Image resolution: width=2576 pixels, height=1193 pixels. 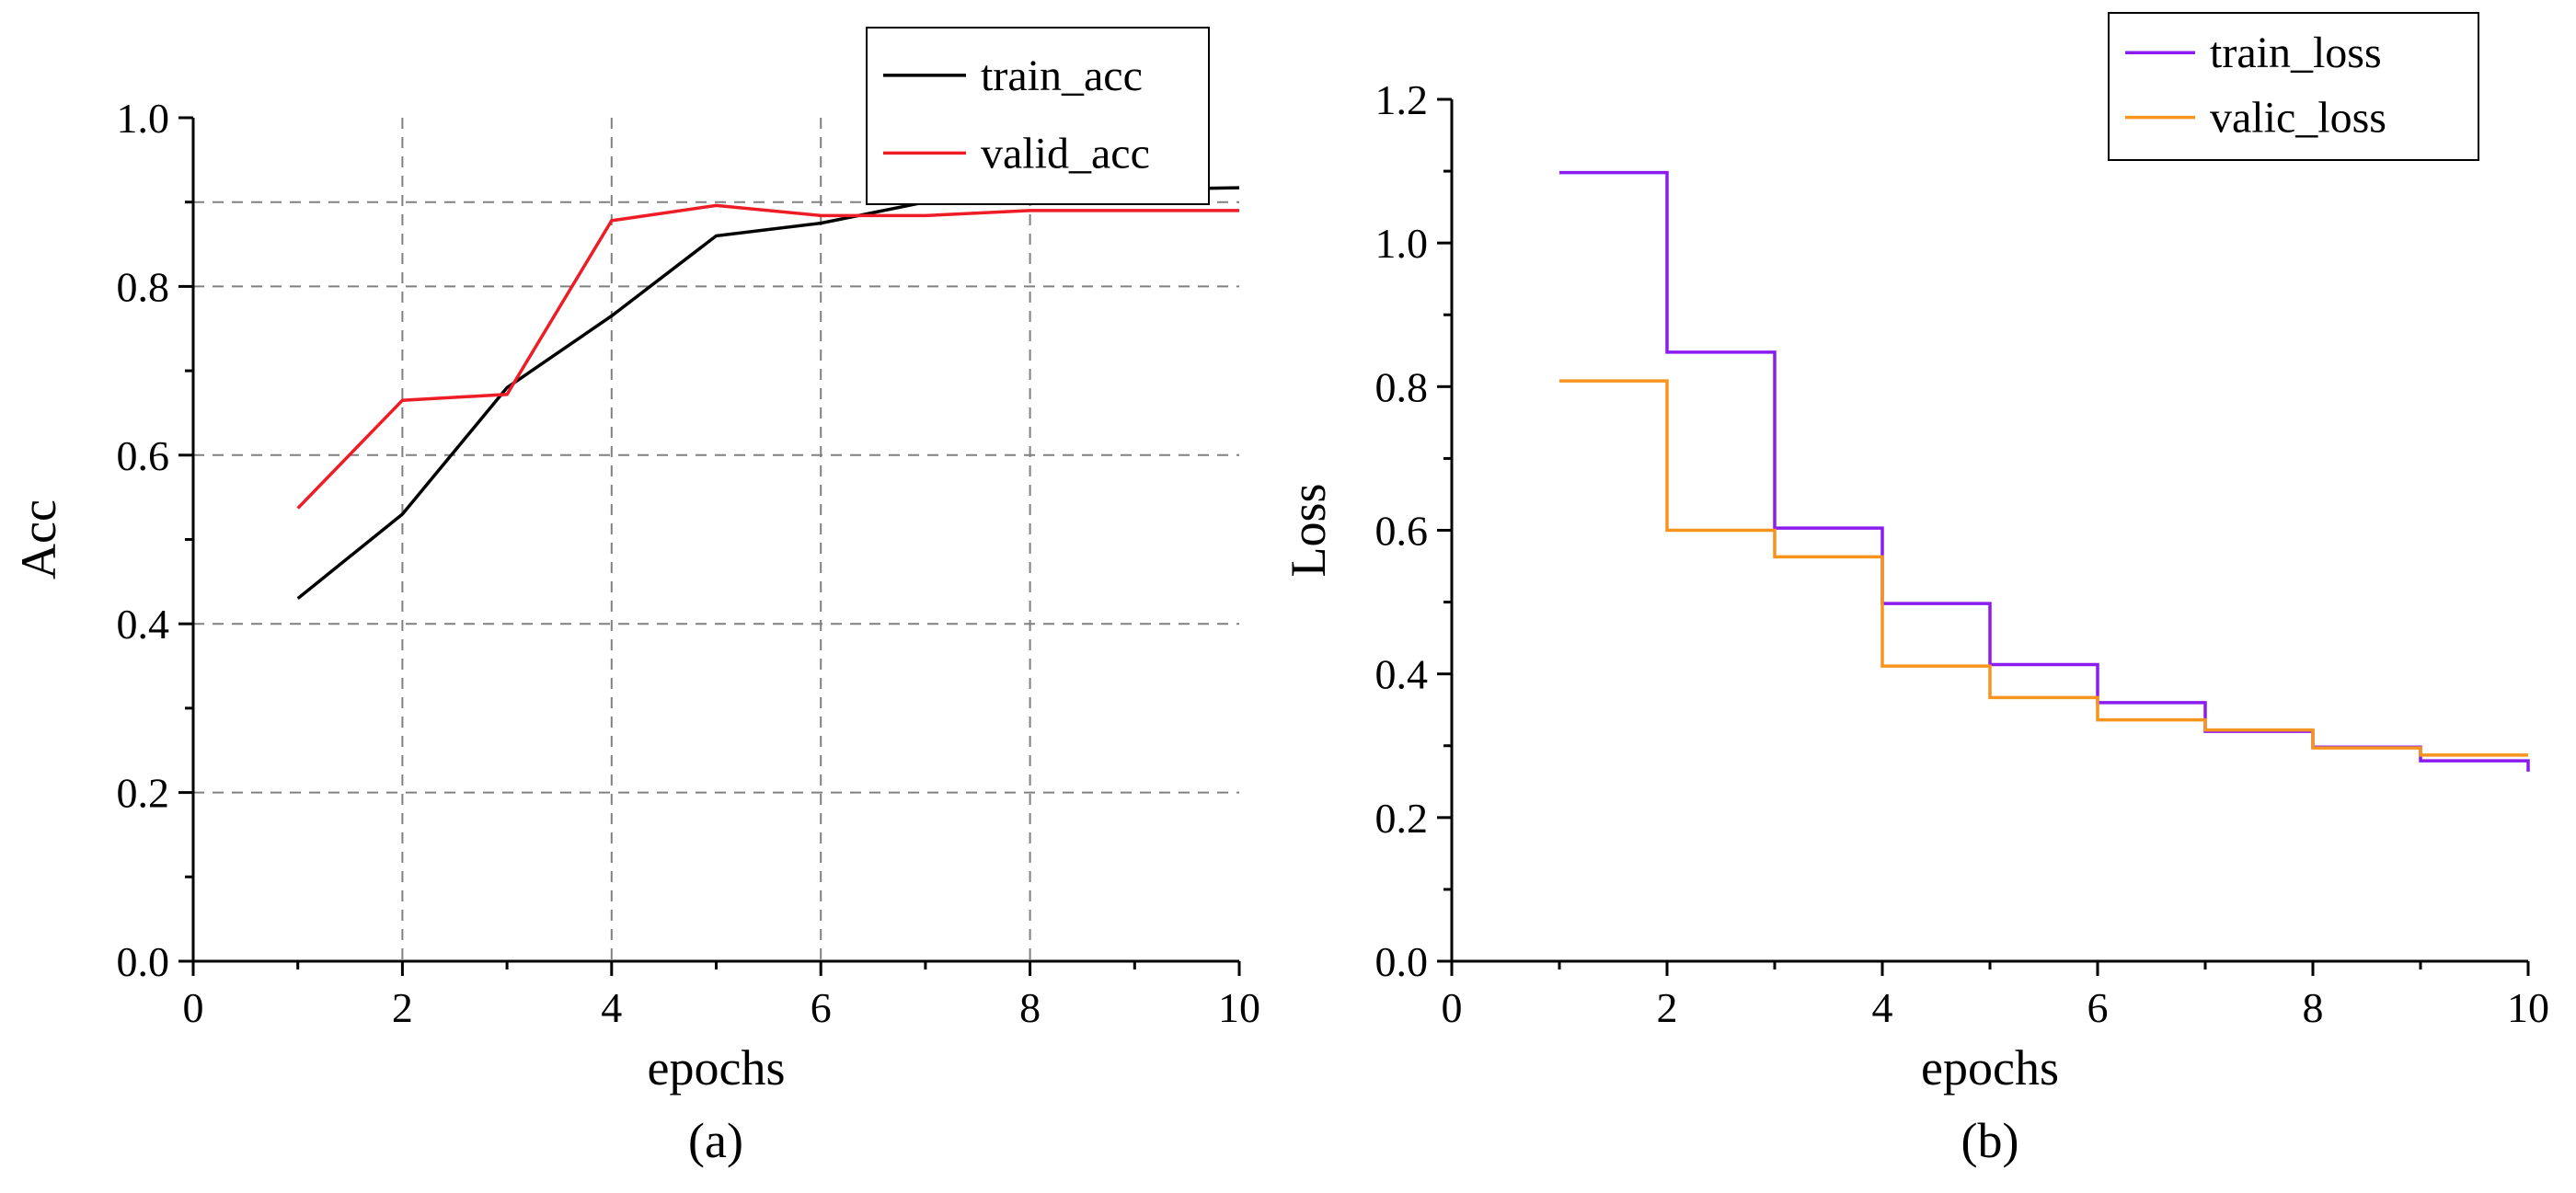 I want to click on y-tick-label: 1.2, so click(x=1402, y=100).